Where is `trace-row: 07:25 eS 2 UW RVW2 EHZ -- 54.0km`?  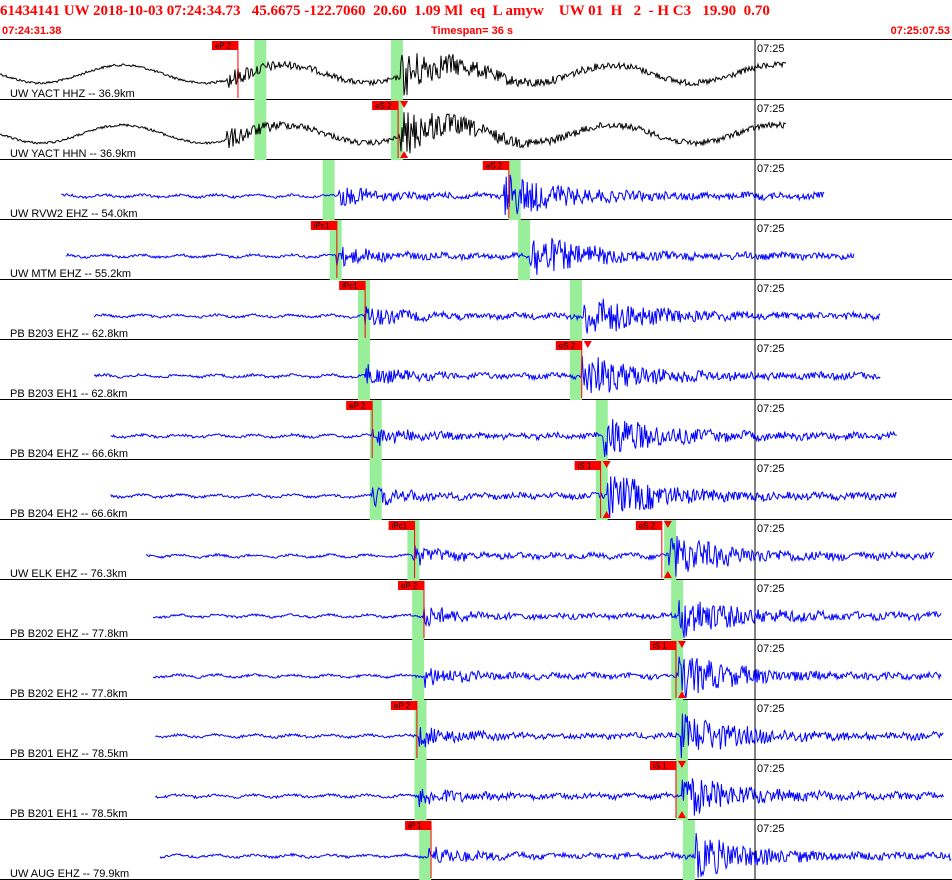 trace-row: 07:25 eS 2 UW RVW2 EHZ -- 54.0km is located at coordinates (476, 190).